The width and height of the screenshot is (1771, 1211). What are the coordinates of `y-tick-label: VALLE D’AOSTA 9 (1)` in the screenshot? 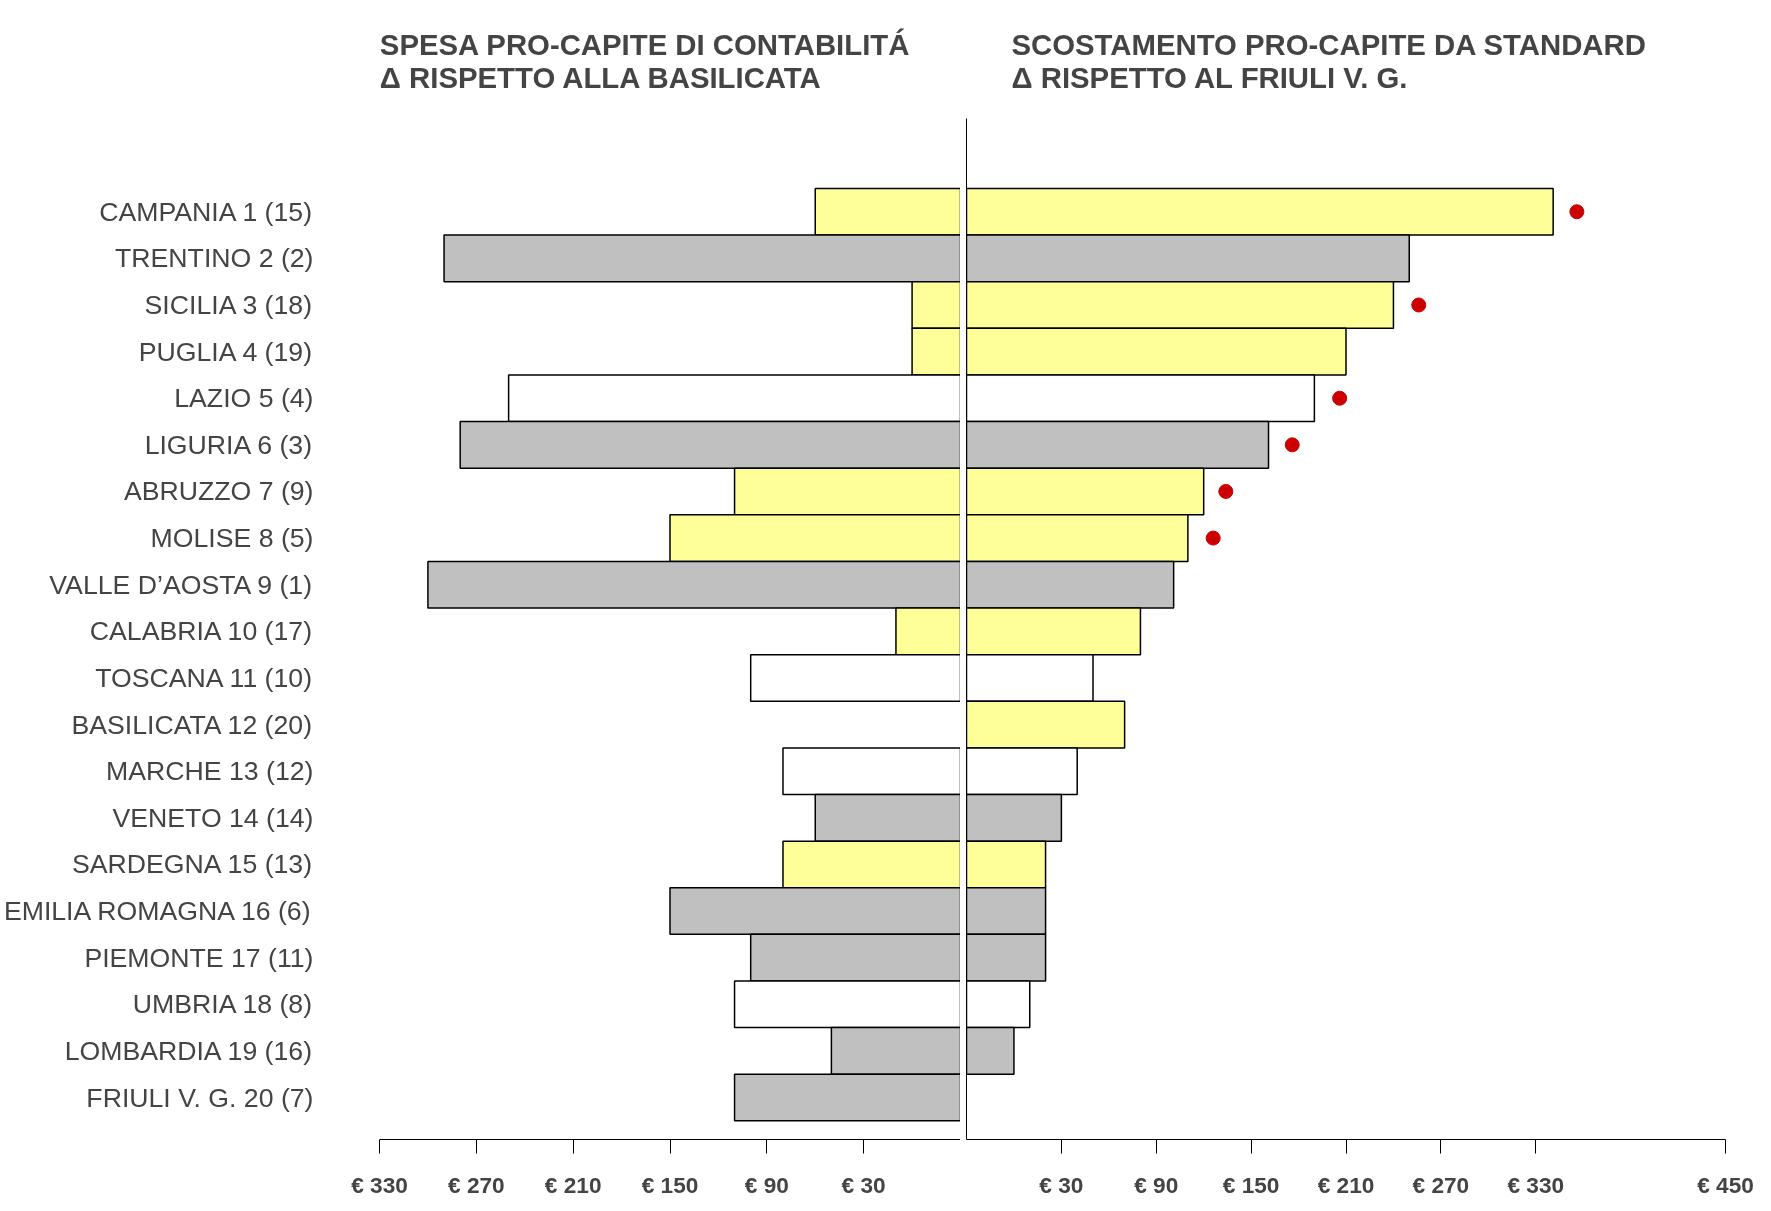 It's located at (181, 584).